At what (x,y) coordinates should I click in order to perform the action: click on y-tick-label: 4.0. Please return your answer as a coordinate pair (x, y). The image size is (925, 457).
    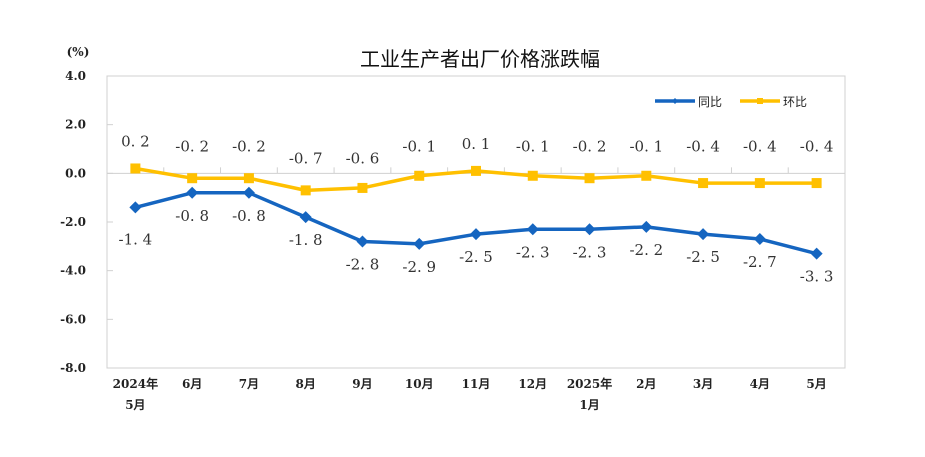
    Looking at the image, I should click on (75, 76).